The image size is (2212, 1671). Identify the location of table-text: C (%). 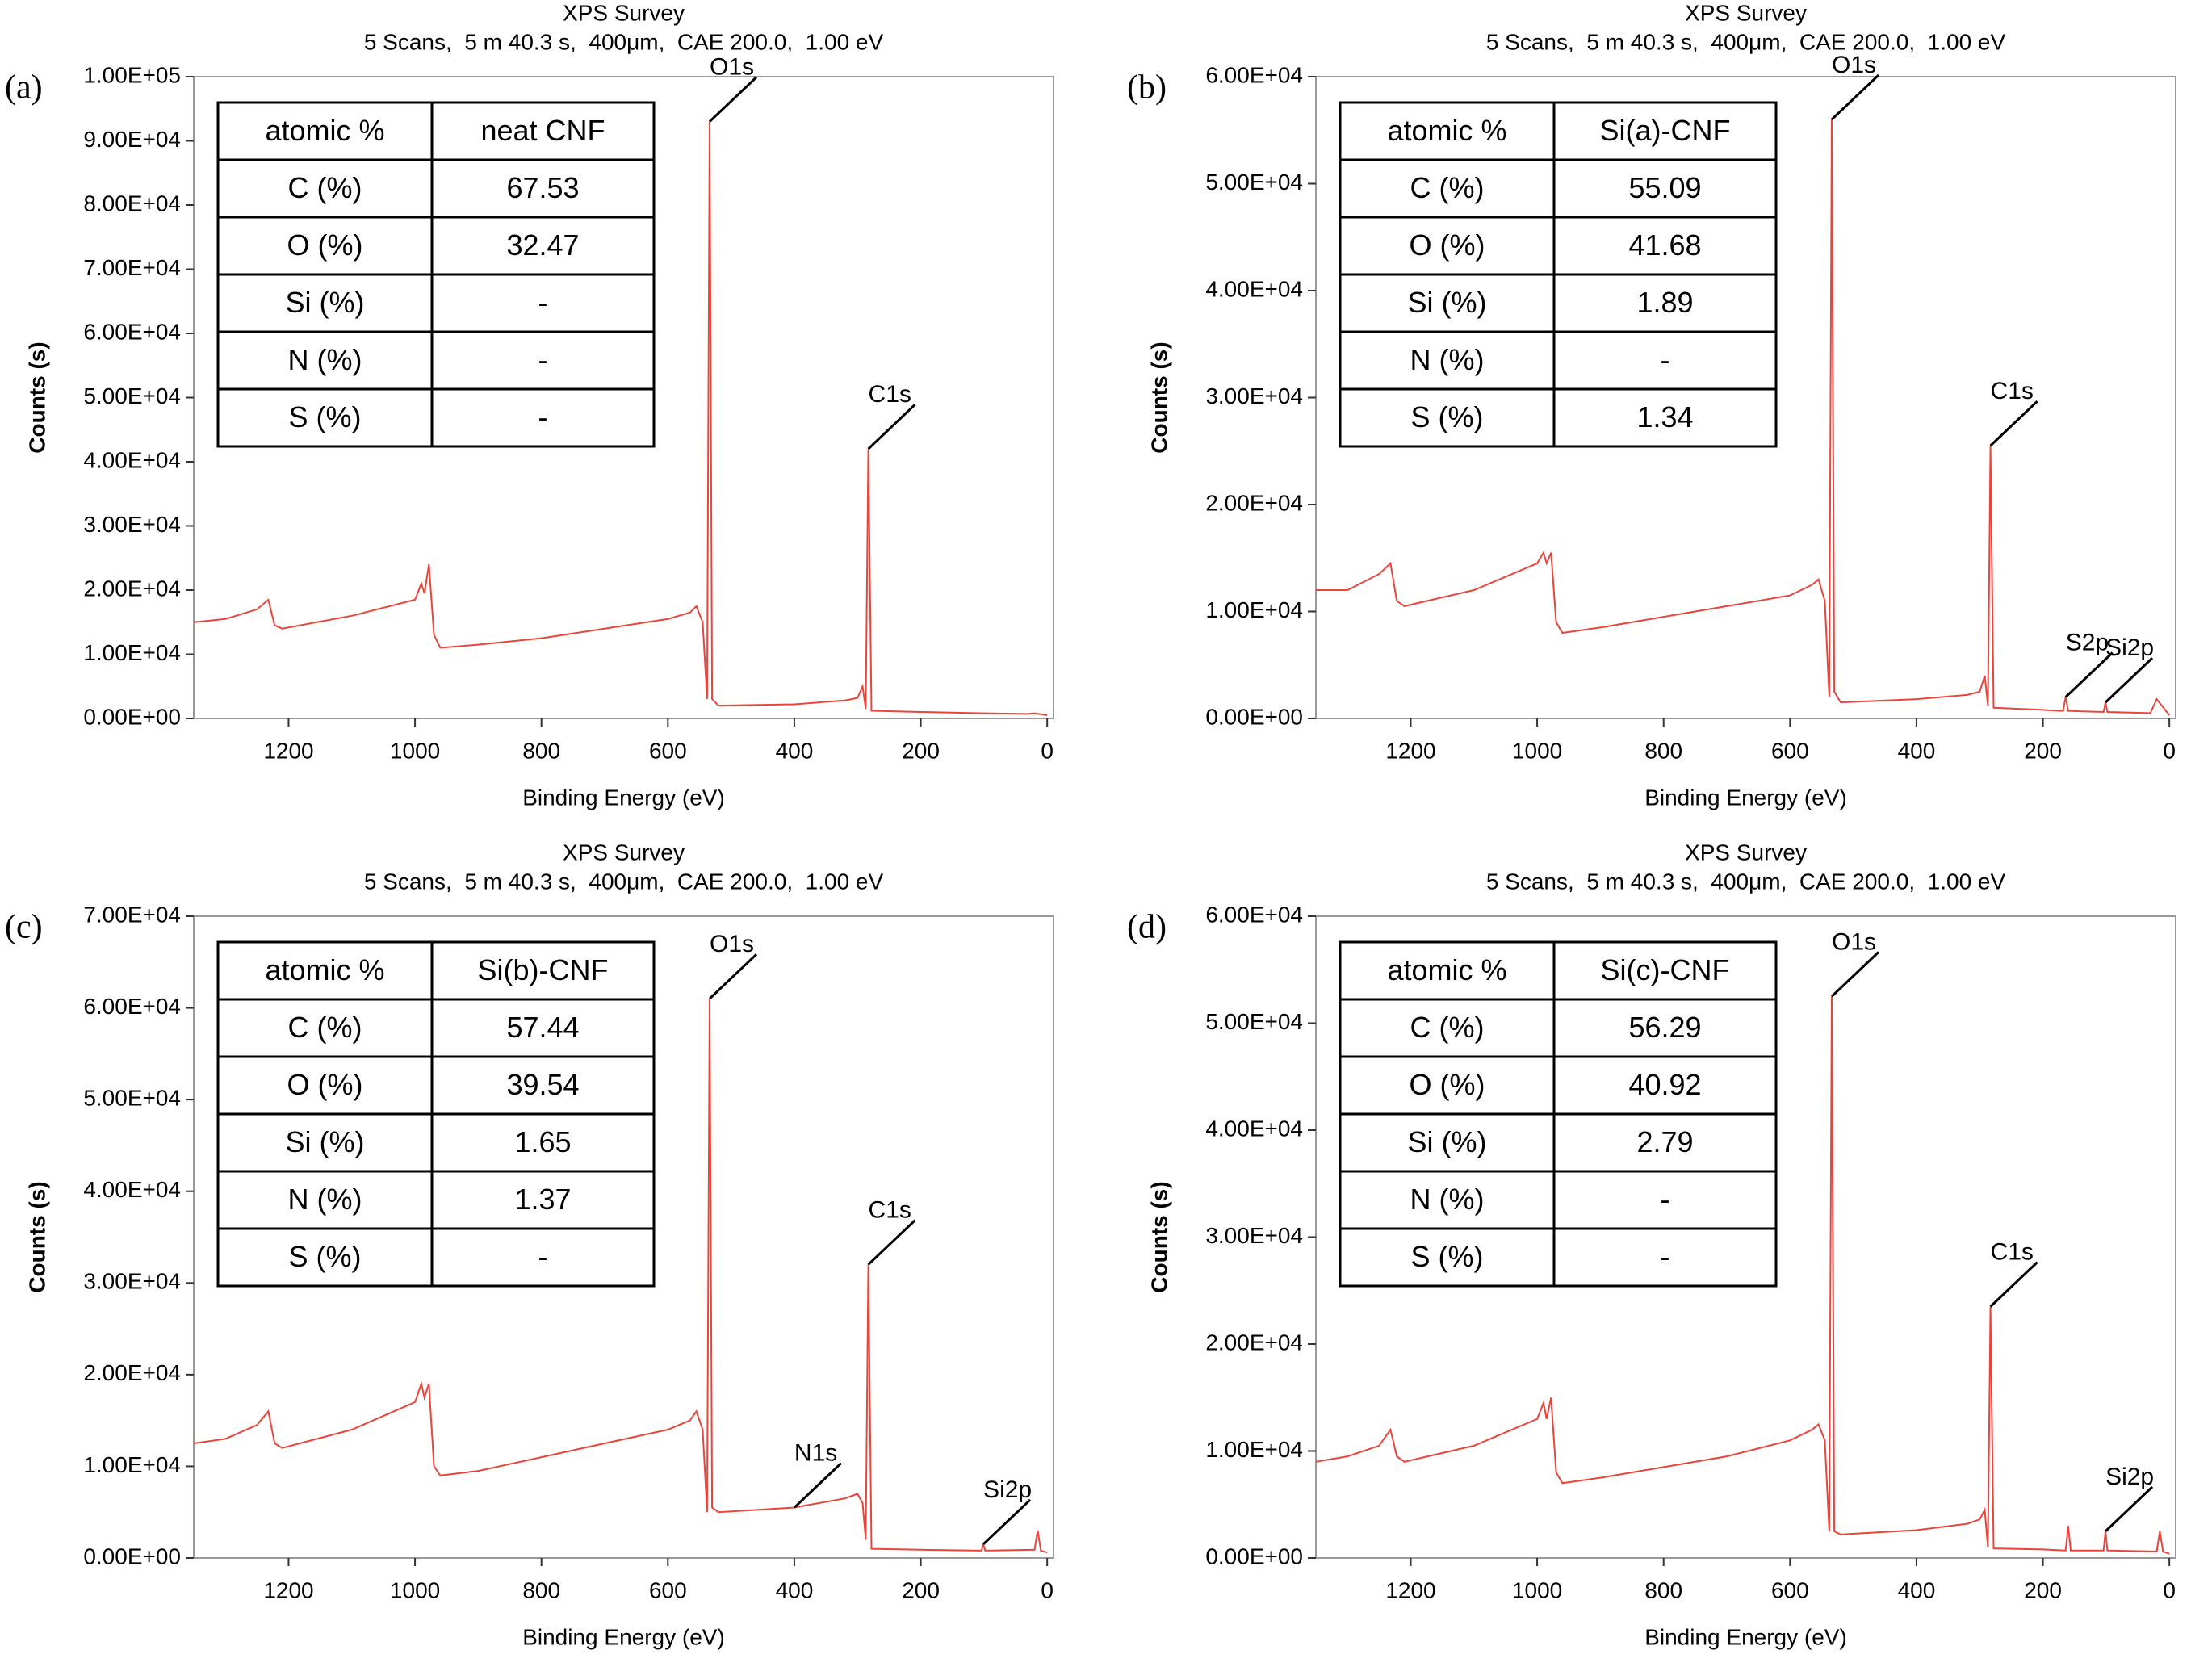
(325, 1027).